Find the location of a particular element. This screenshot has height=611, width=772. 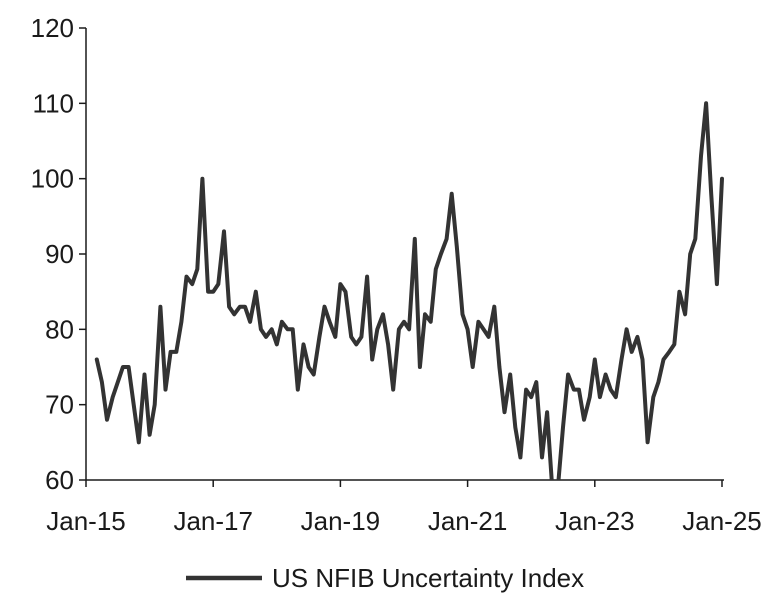

y-axis-ticks: 60 70 80 90 100 110 120 is located at coordinates (58, 254).